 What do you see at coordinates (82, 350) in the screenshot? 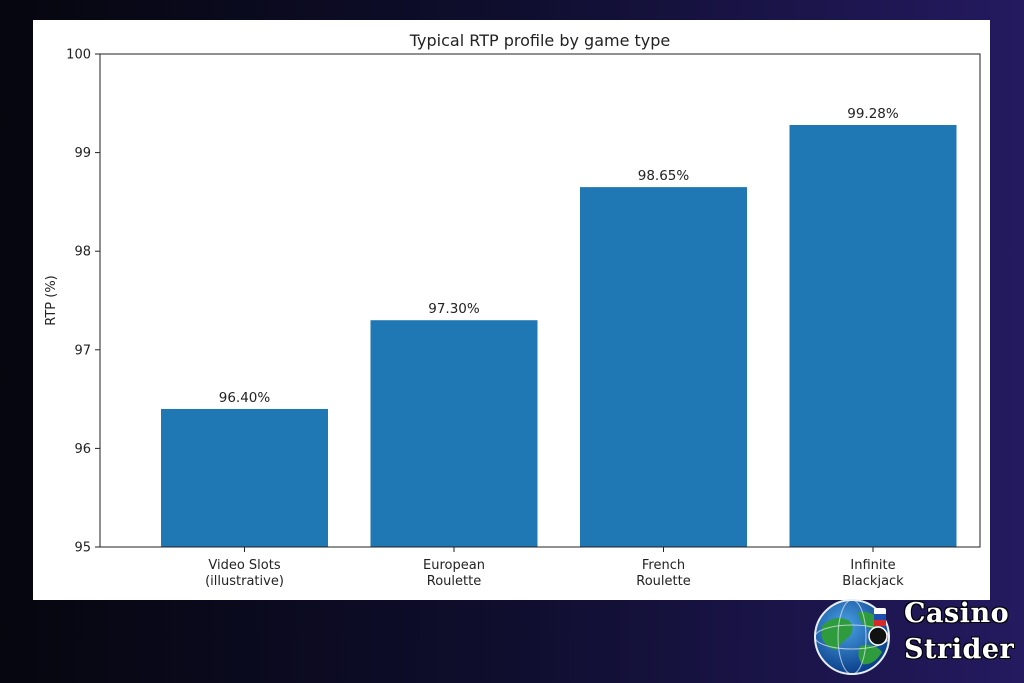
I see `y-tick-label: 97` at bounding box center [82, 350].